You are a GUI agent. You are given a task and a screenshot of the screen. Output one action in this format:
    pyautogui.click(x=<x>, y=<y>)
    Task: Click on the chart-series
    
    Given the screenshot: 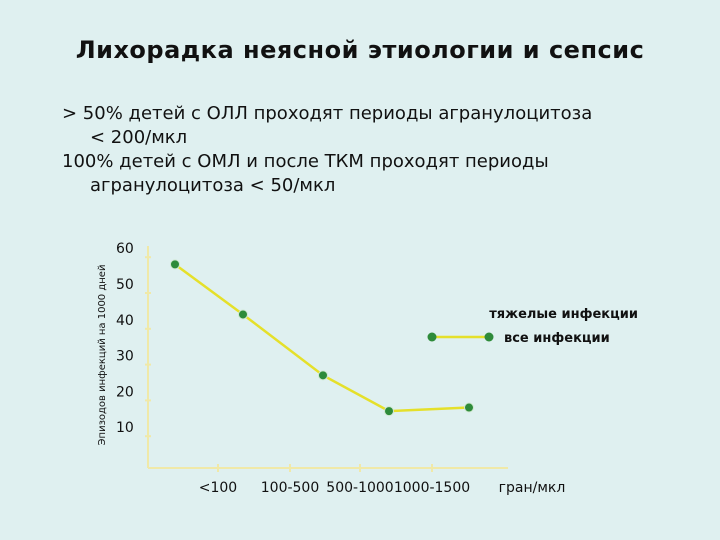 What is the action you would take?
    pyautogui.click(x=322, y=338)
    